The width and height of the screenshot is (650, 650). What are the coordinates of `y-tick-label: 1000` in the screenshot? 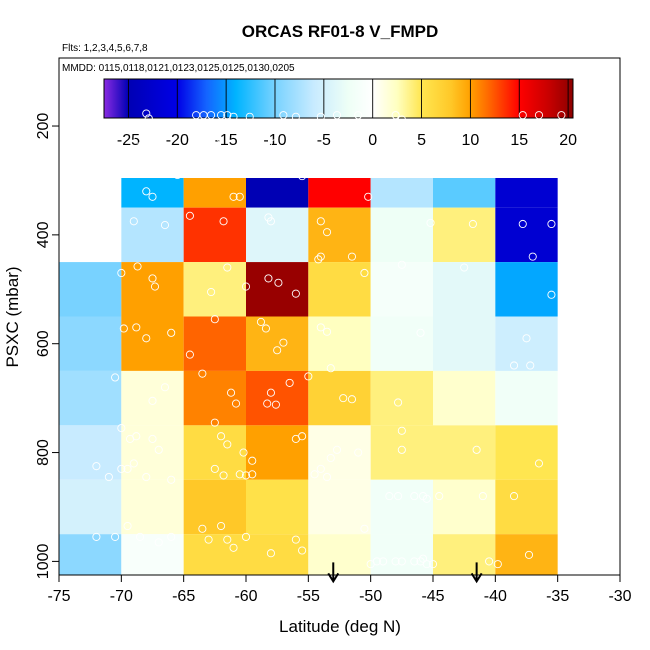 It's located at (43, 561).